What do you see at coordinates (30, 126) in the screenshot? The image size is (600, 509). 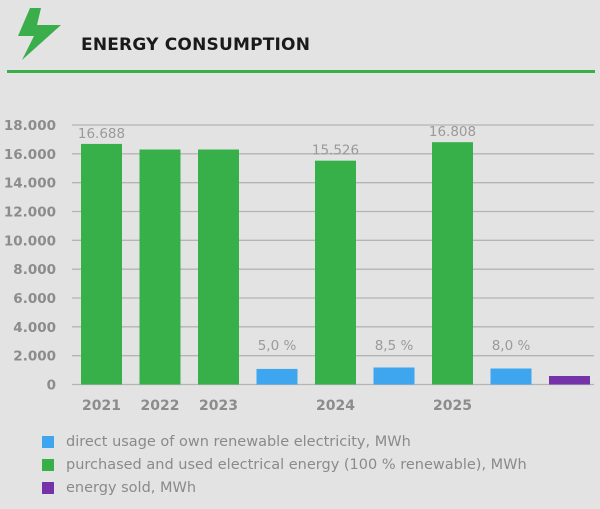 I see `y-tick-label: 18.000` at bounding box center [30, 126].